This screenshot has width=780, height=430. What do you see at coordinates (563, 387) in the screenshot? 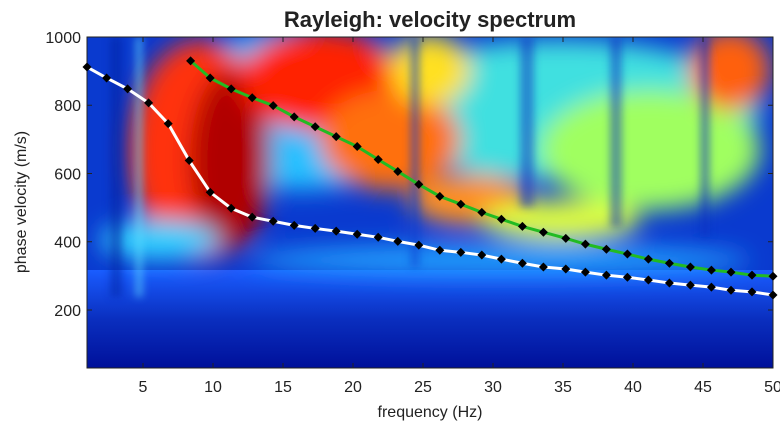
I see `x-tick-label: 35` at bounding box center [563, 387].